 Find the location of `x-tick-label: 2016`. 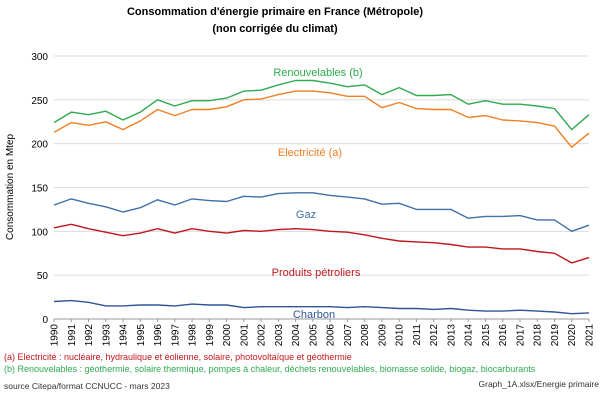

x-tick-label: 2016 is located at coordinates (503, 335).